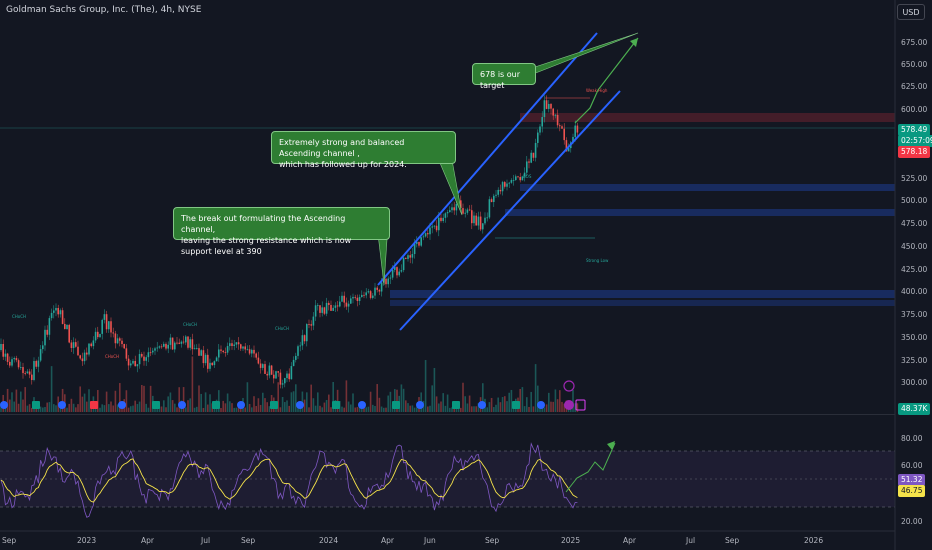 The height and width of the screenshot is (550, 932). What do you see at coordinates (630, 540) in the screenshot?
I see `time-label: Apr` at bounding box center [630, 540].